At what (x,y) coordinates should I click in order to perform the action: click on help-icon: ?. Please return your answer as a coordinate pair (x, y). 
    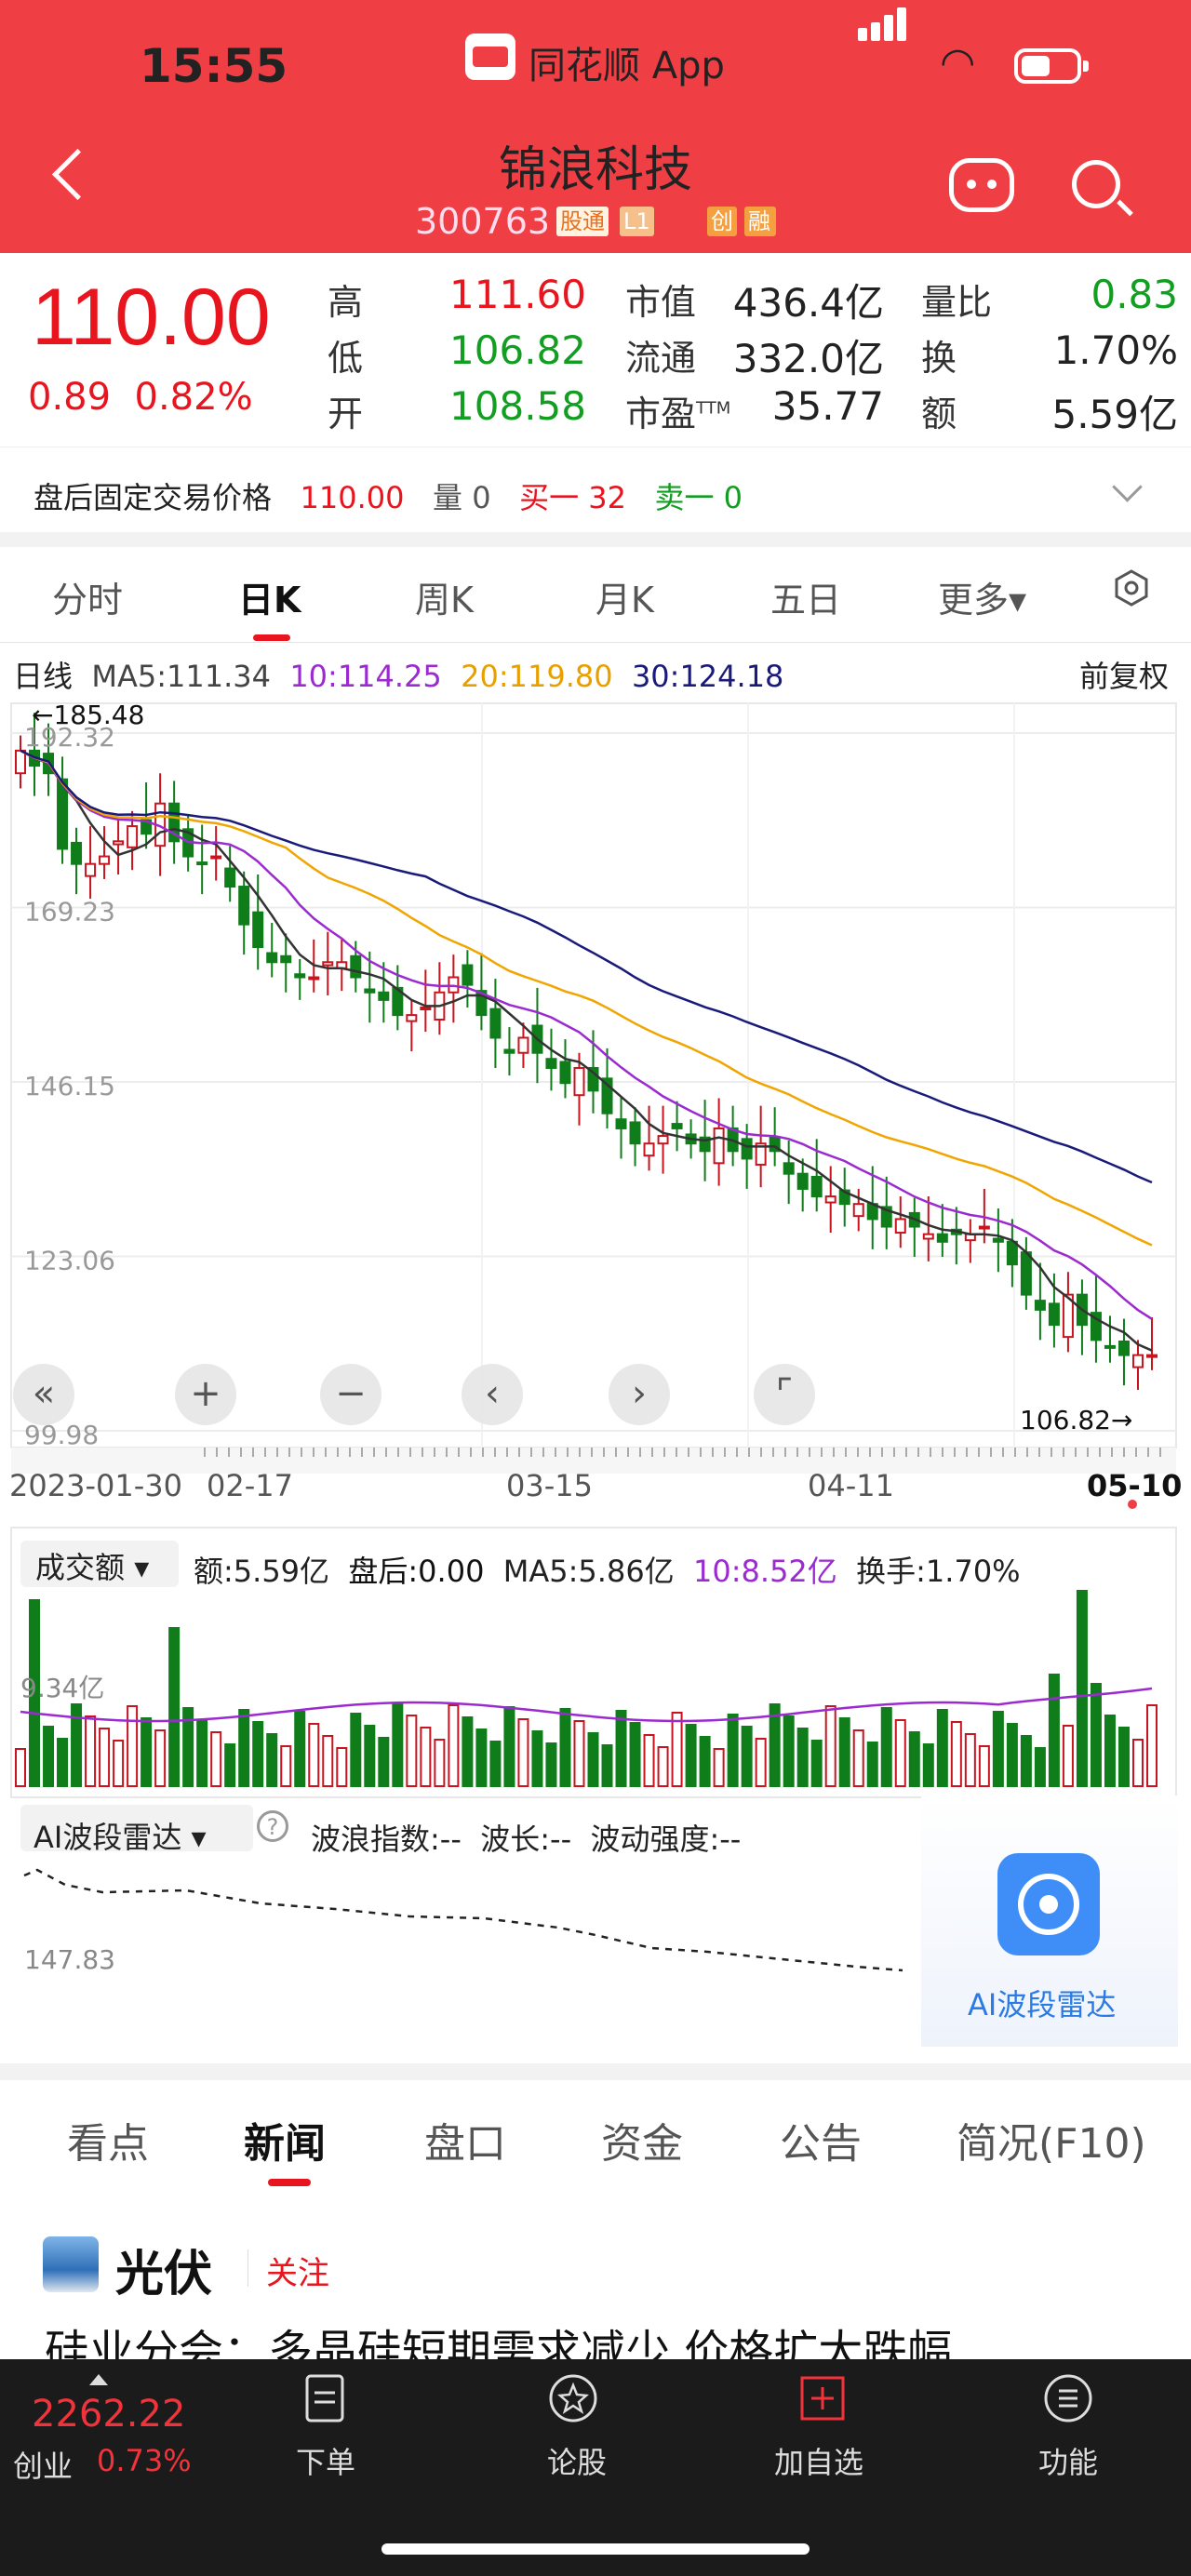
    Looking at the image, I should click on (272, 1826).